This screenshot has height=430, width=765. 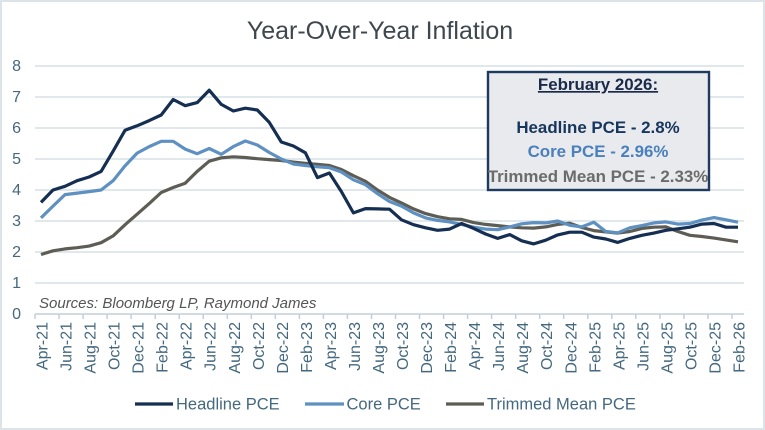 What do you see at coordinates (211, 346) in the screenshot?
I see `svg-text: Jun-22` at bounding box center [211, 346].